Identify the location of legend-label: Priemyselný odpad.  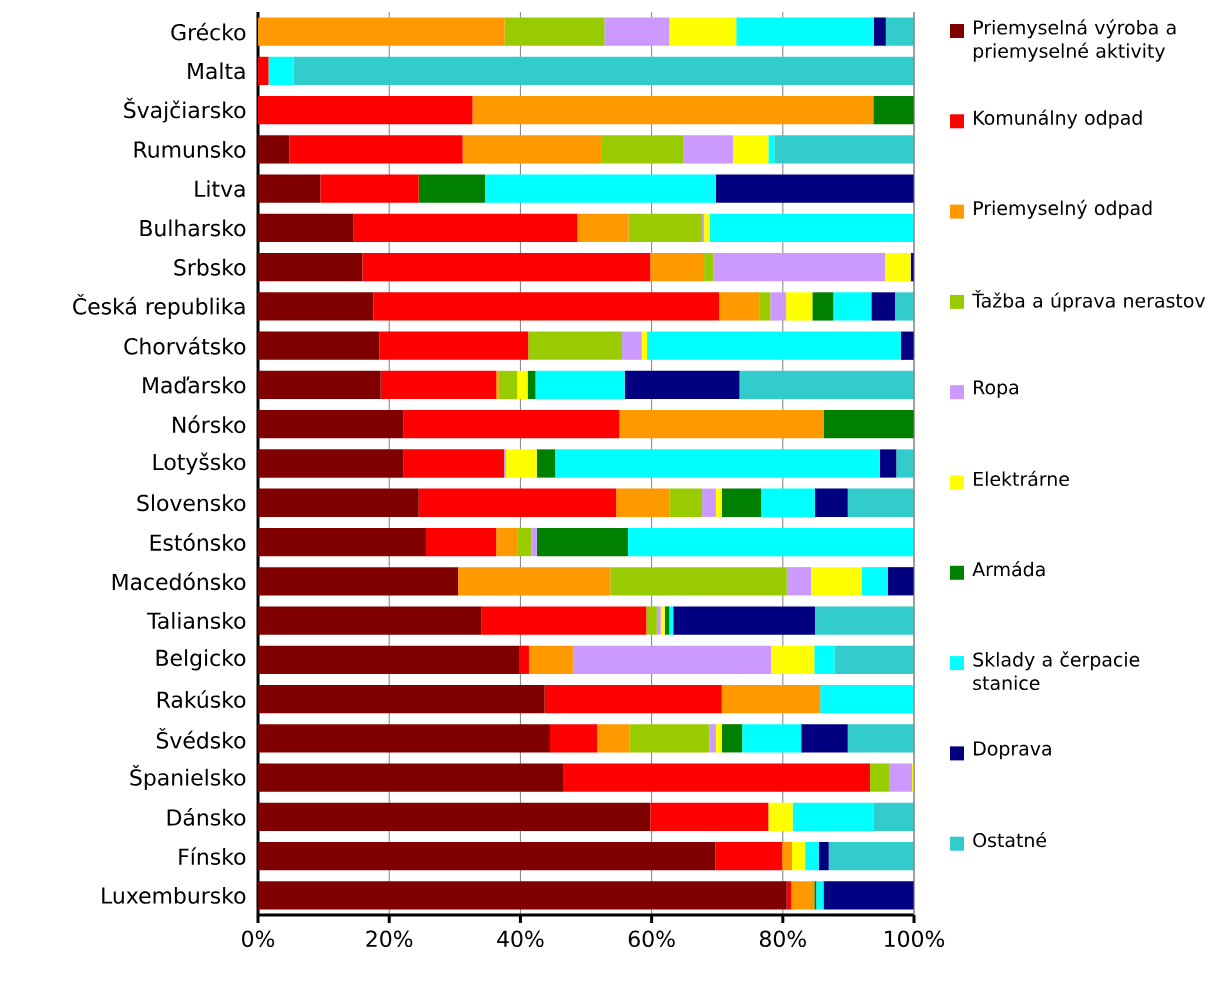
(1063, 209).